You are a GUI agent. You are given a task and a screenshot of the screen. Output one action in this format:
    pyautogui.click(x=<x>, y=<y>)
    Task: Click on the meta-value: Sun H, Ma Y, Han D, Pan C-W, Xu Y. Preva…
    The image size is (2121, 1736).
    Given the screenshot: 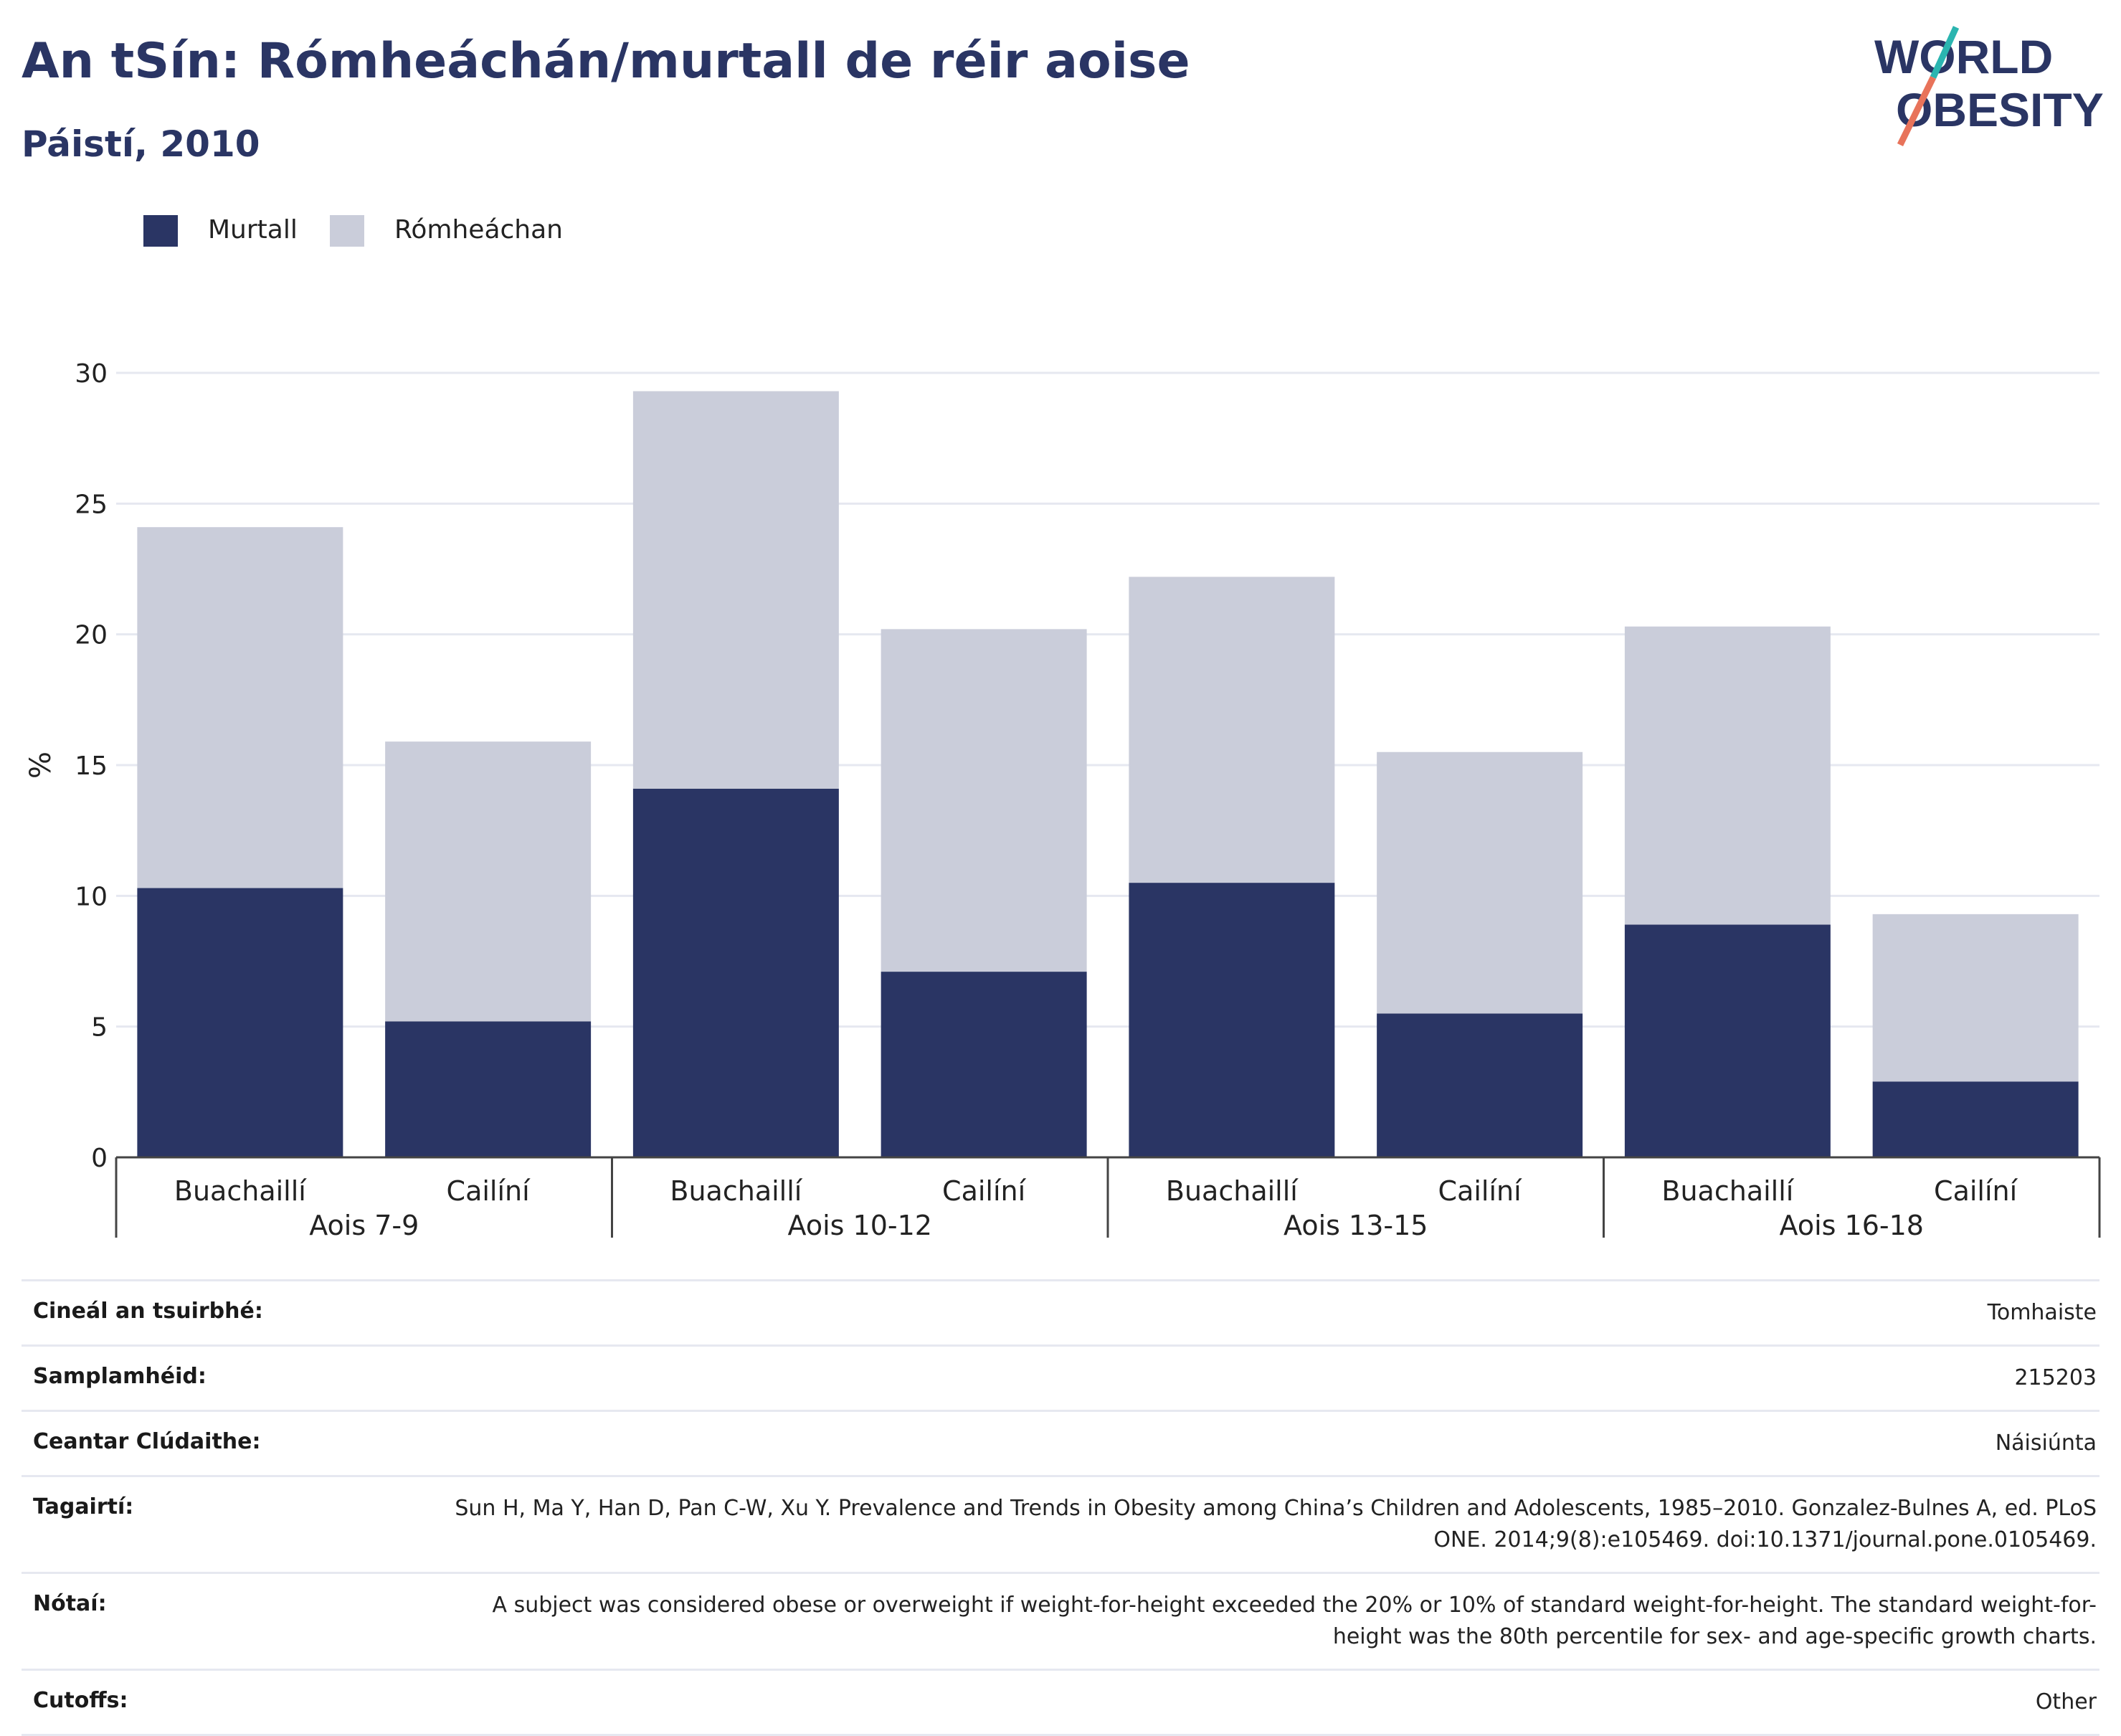 What is the action you would take?
    pyautogui.click(x=1276, y=1524)
    